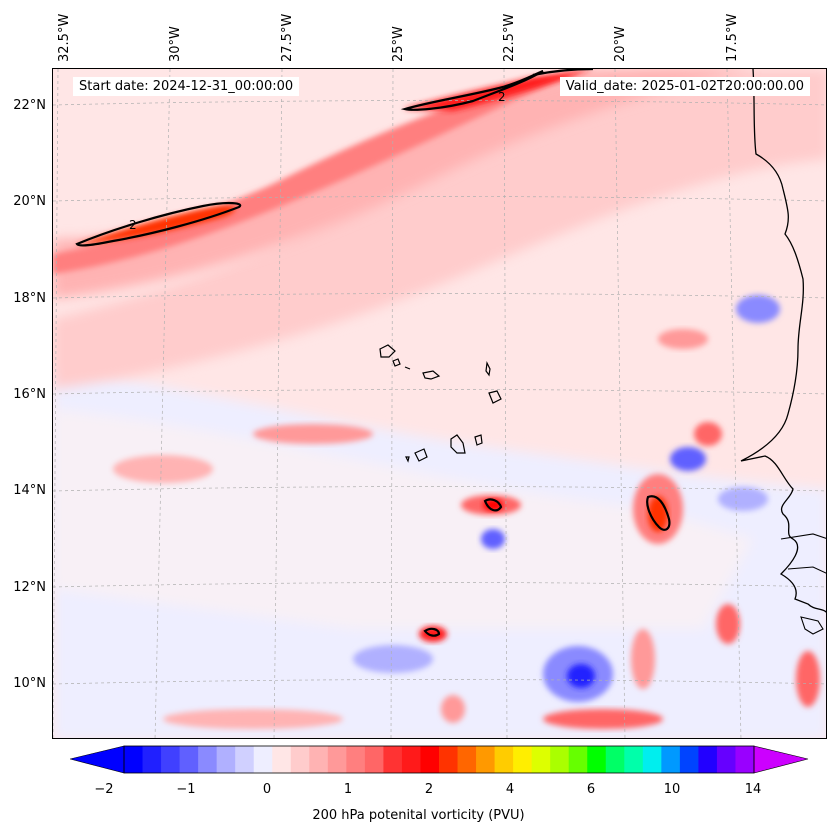 The image size is (837, 836). What do you see at coordinates (133, 225) in the screenshot?
I see `contour-label-west: 2` at bounding box center [133, 225].